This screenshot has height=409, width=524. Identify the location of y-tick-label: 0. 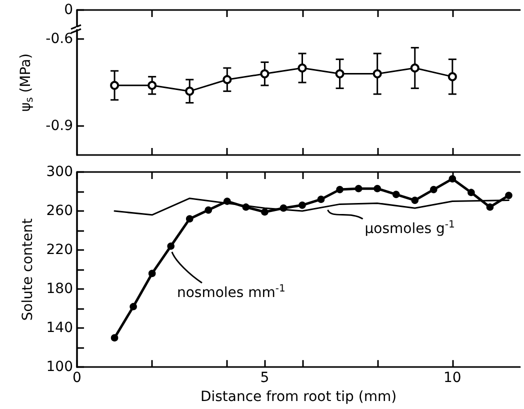
(68, 10).